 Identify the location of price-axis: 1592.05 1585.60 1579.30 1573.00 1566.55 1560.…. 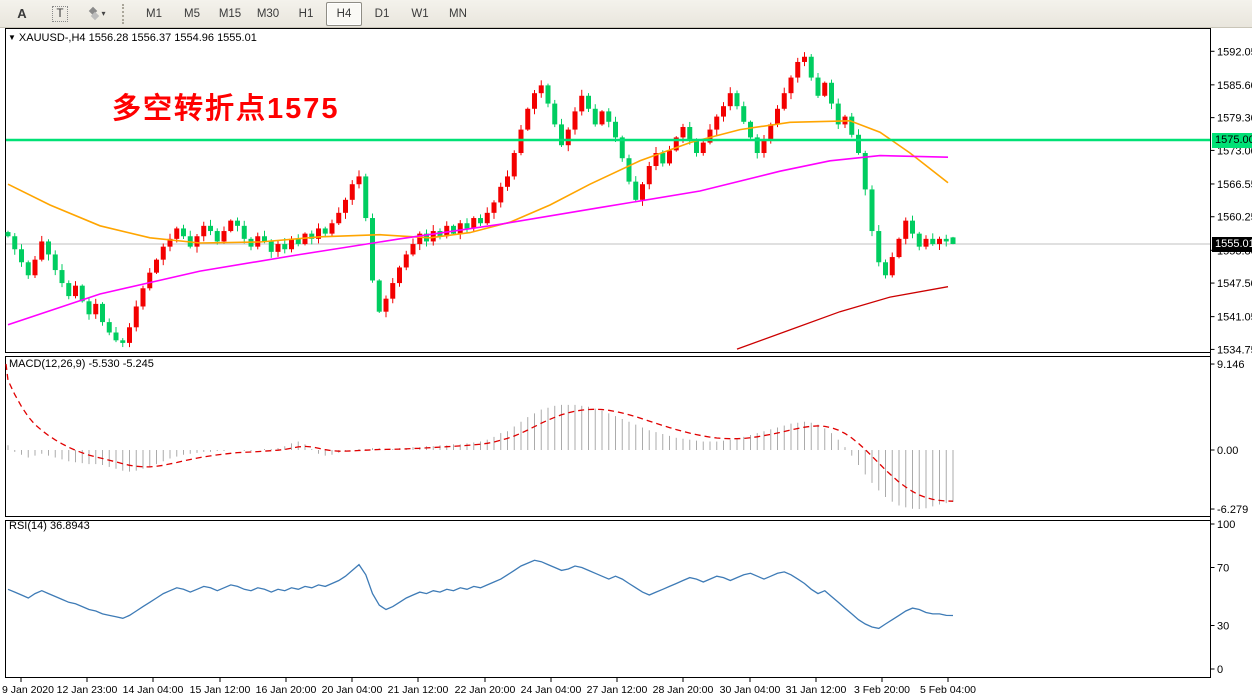
(1231, 353).